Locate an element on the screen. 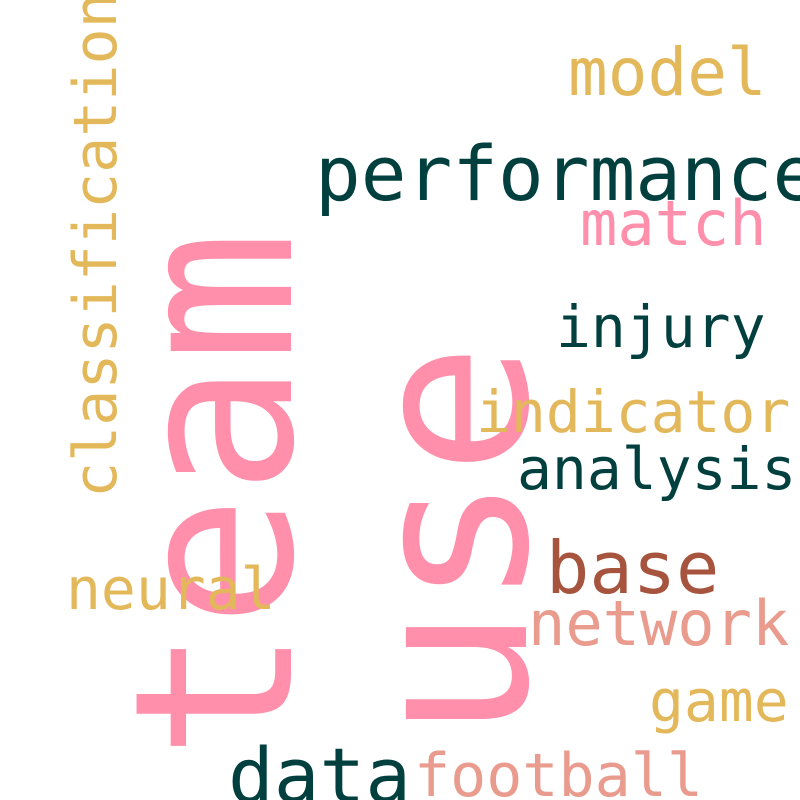 The width and height of the screenshot is (800, 800). word-classification: classification is located at coordinates (96, 249).